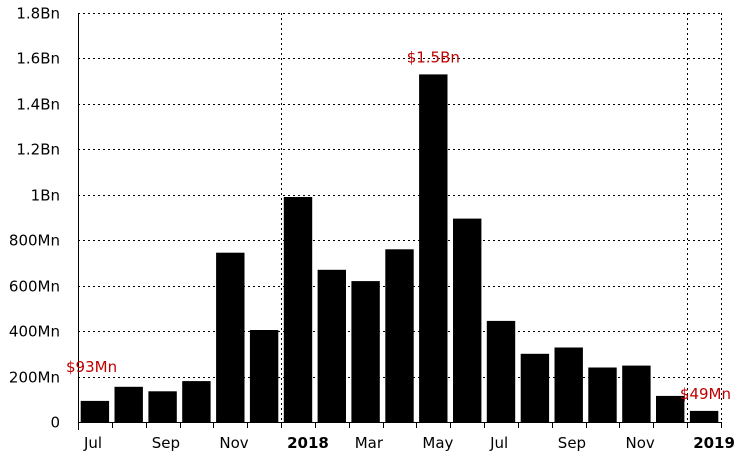 The width and height of the screenshot is (739, 454). What do you see at coordinates (433, 57) in the screenshot?
I see `value-annotation: $1.5Bn` at bounding box center [433, 57].